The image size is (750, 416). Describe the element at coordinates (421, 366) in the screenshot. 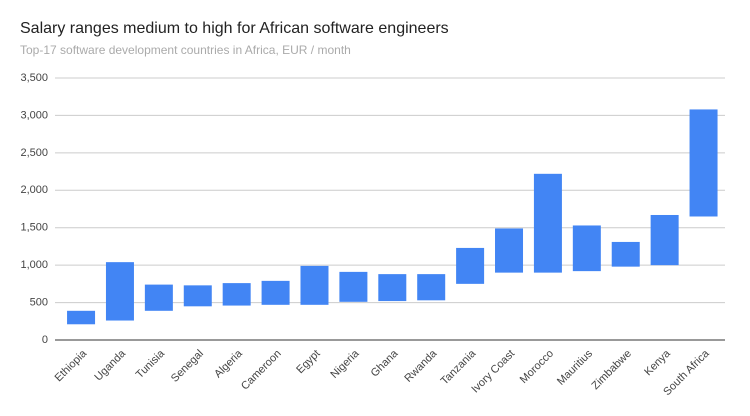

I see `x-tick-label: Rwanda` at that location.